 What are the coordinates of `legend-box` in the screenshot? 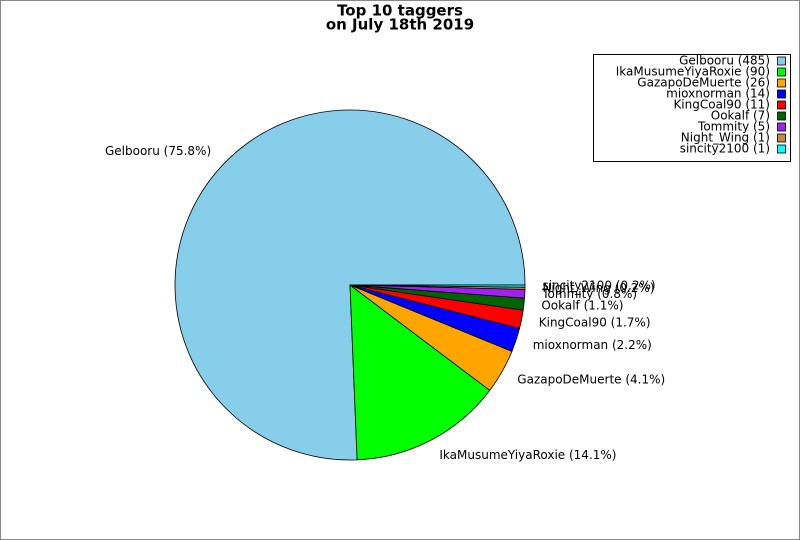 It's located at (692, 108).